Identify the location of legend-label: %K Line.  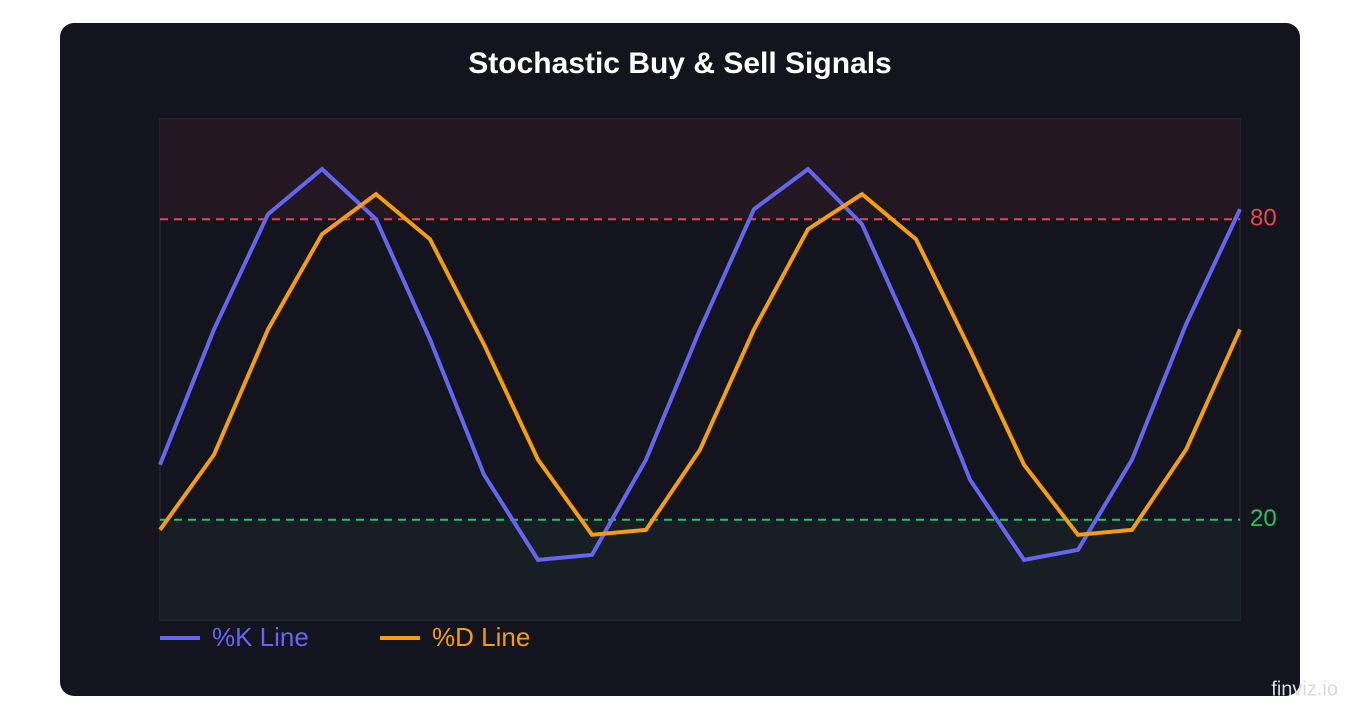
(260, 637).